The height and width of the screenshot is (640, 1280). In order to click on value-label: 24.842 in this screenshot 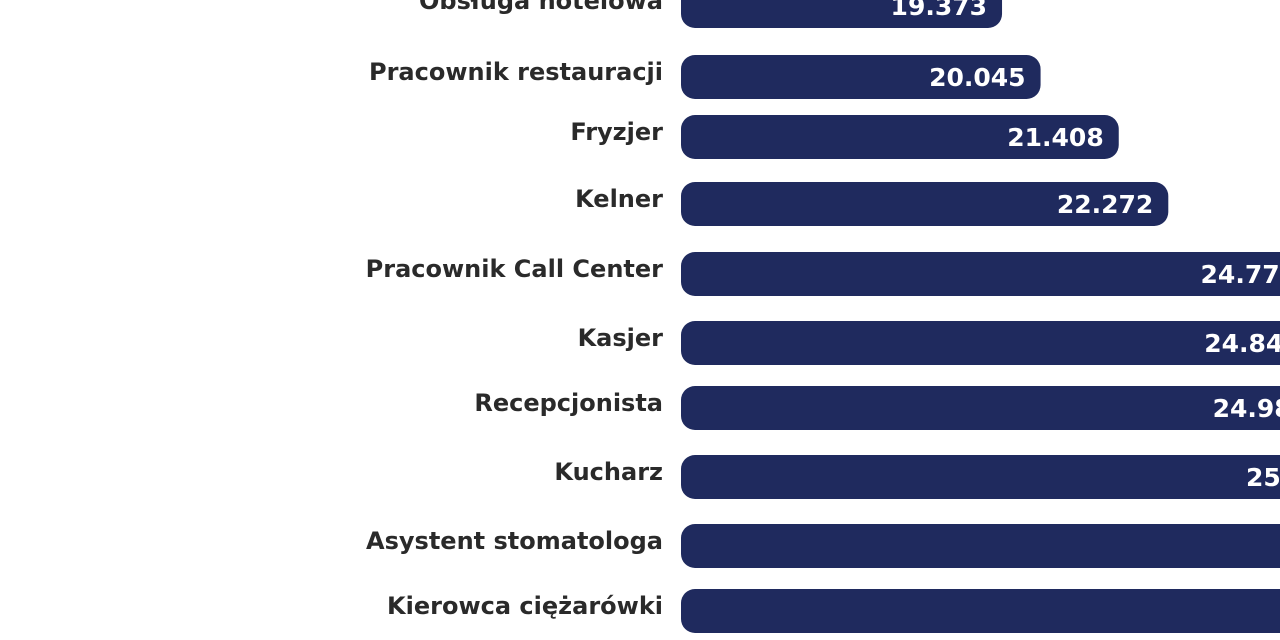, I will do `click(1242, 343)`.